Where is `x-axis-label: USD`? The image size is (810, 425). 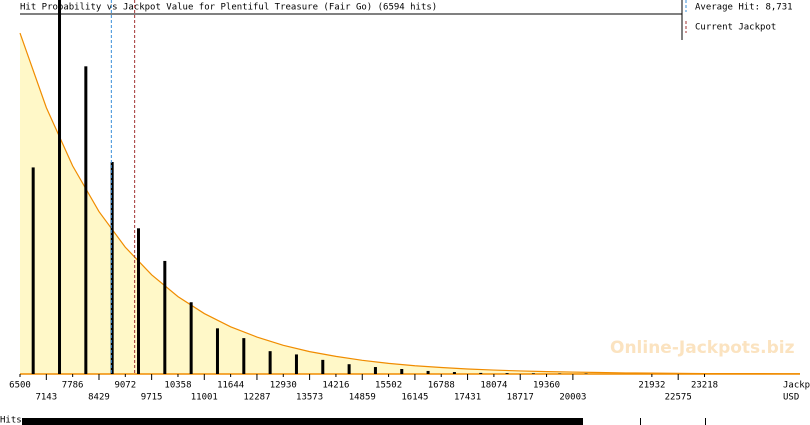
x-axis-label: USD is located at coordinates (791, 398).